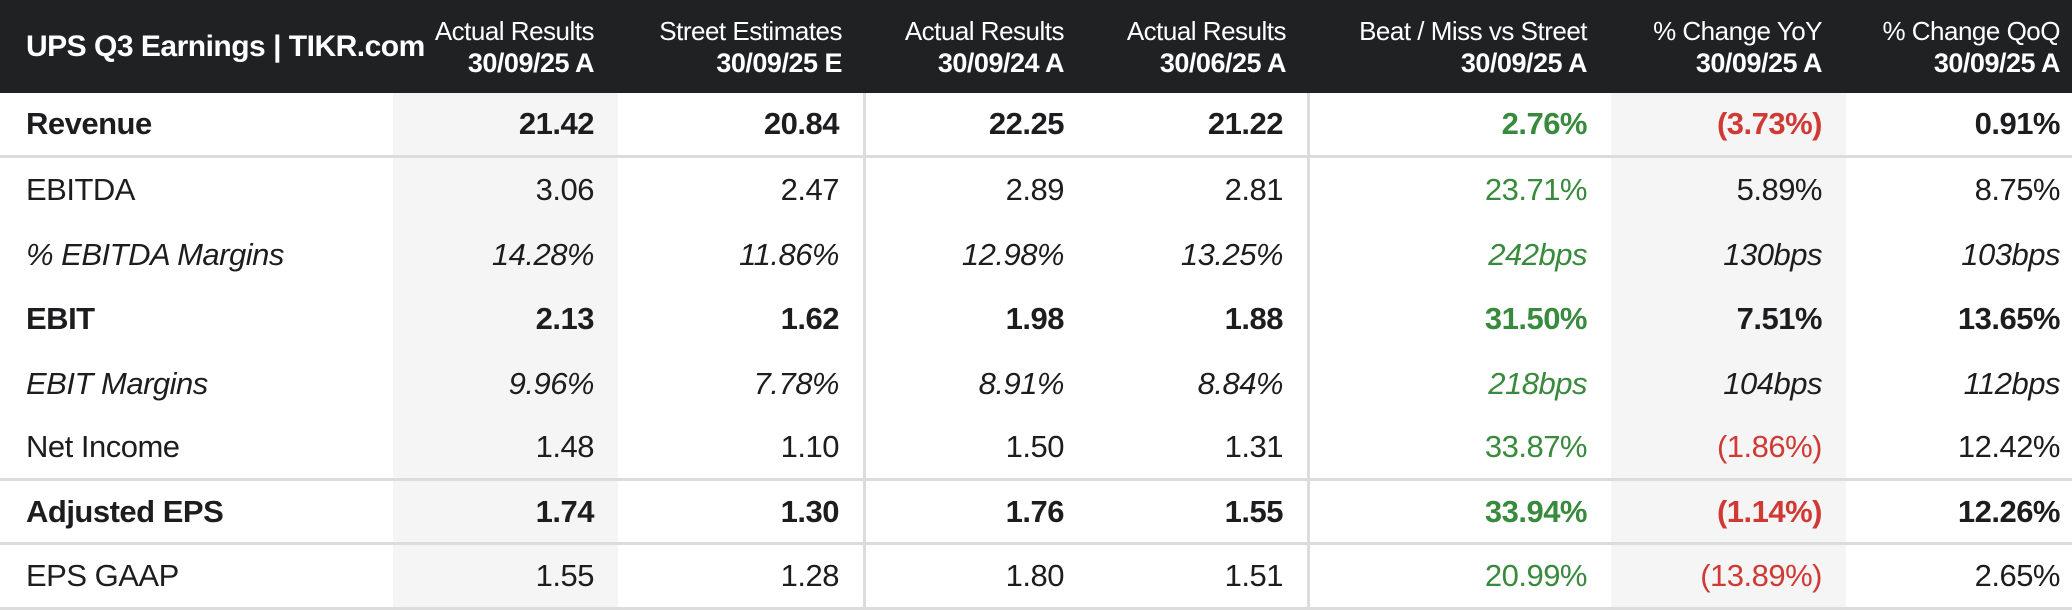 This screenshot has height=610, width=2072. I want to click on header-col-actual-q2-25: Actual Results 30/06/25 A, so click(1199, 47).